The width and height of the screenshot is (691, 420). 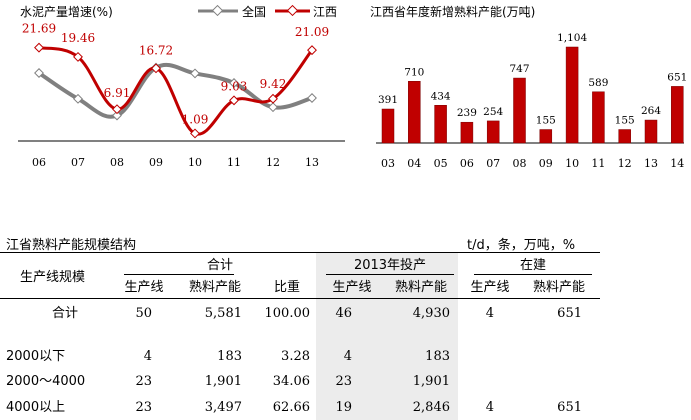 What do you see at coordinates (292, 10) in the screenshot?
I see `legend-marker-jiangxi` at bounding box center [292, 10].